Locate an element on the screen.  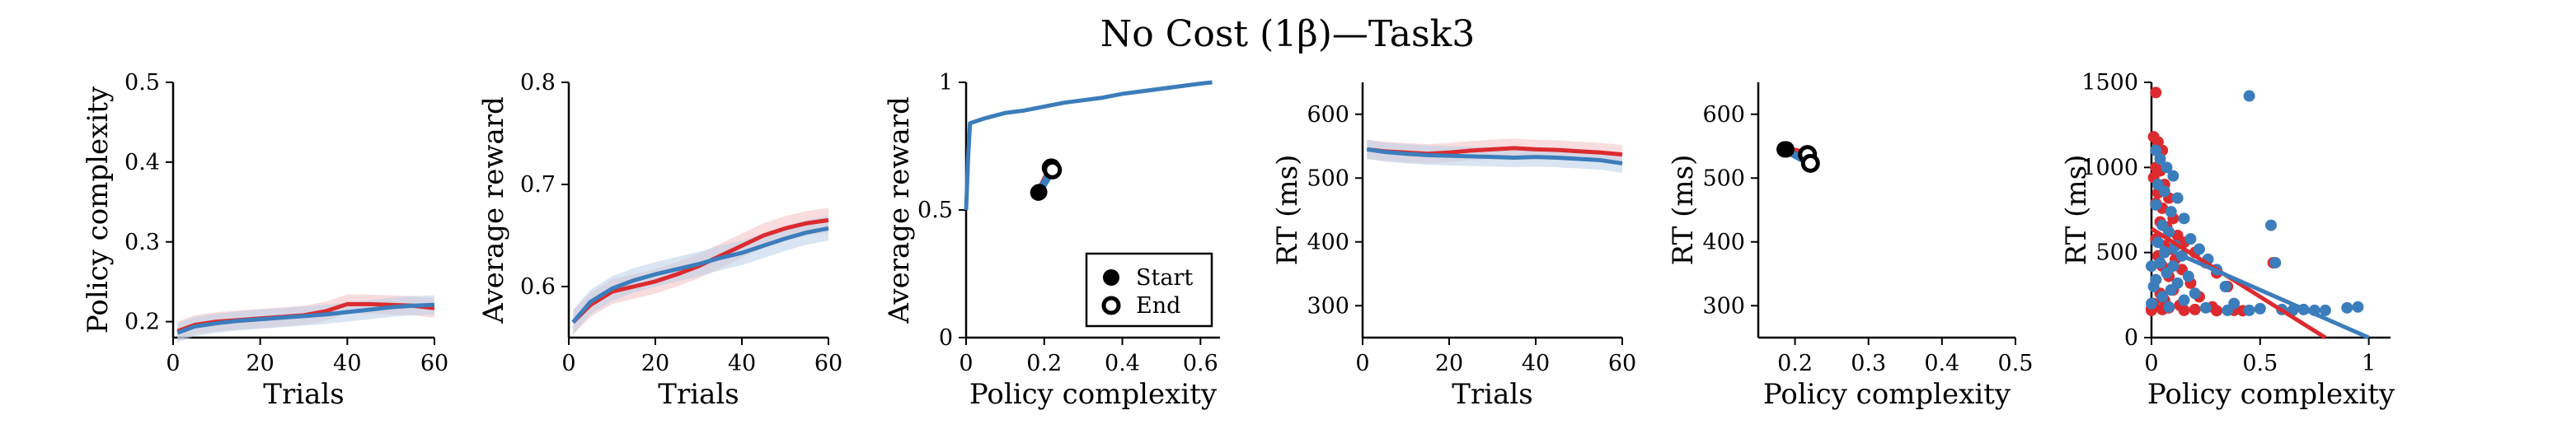
y-axis-label: Policy complexity is located at coordinates (98, 209).